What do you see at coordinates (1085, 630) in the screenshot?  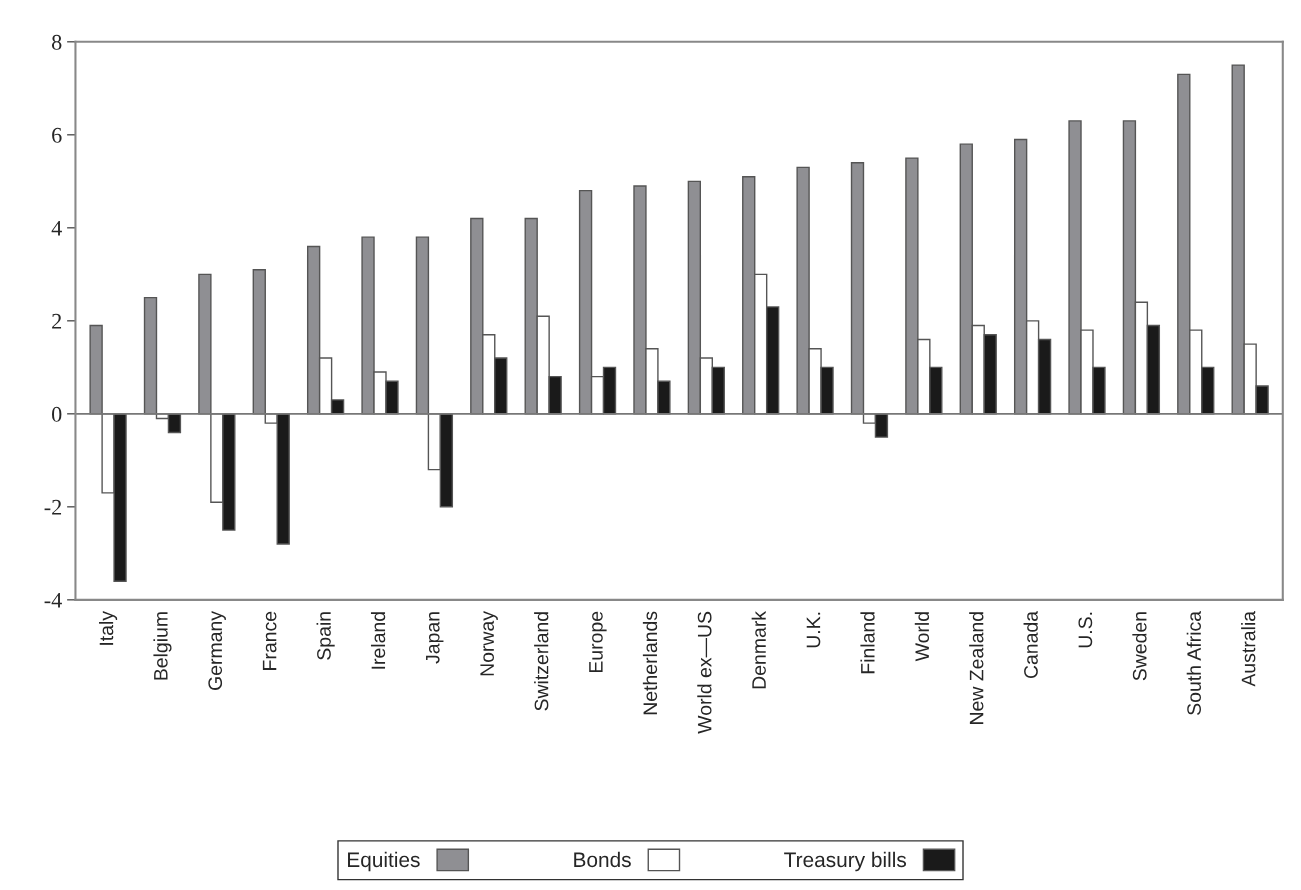 I see `x-tick-label: U.S.` at bounding box center [1085, 630].